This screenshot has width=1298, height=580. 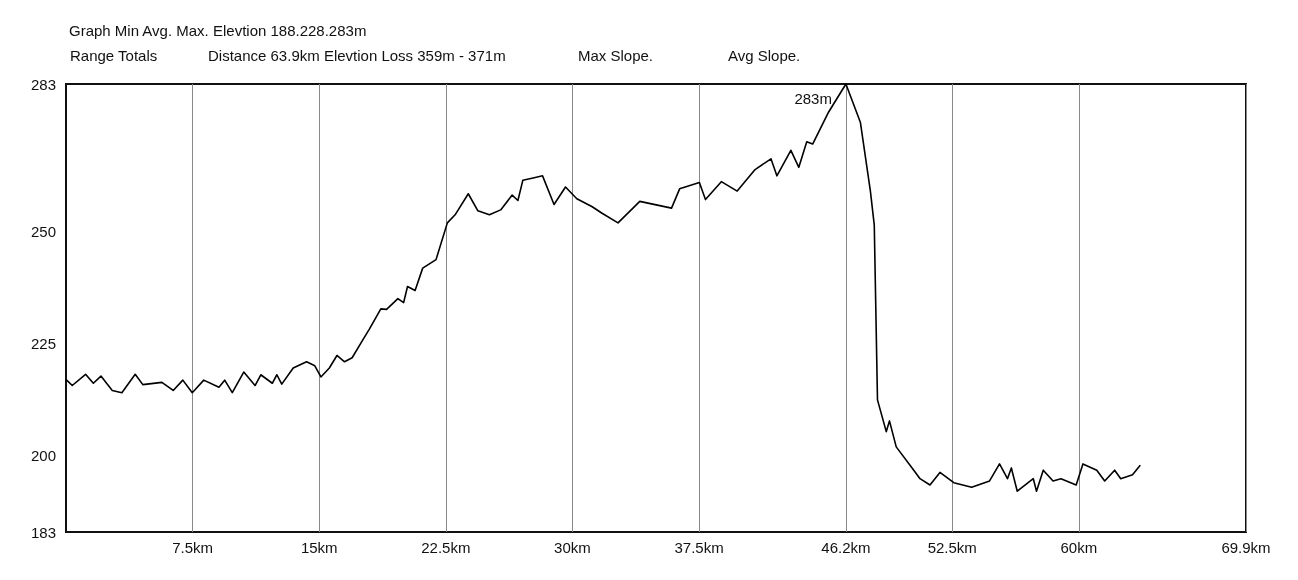 I want to click on y-tick-label: 250, so click(x=43, y=232).